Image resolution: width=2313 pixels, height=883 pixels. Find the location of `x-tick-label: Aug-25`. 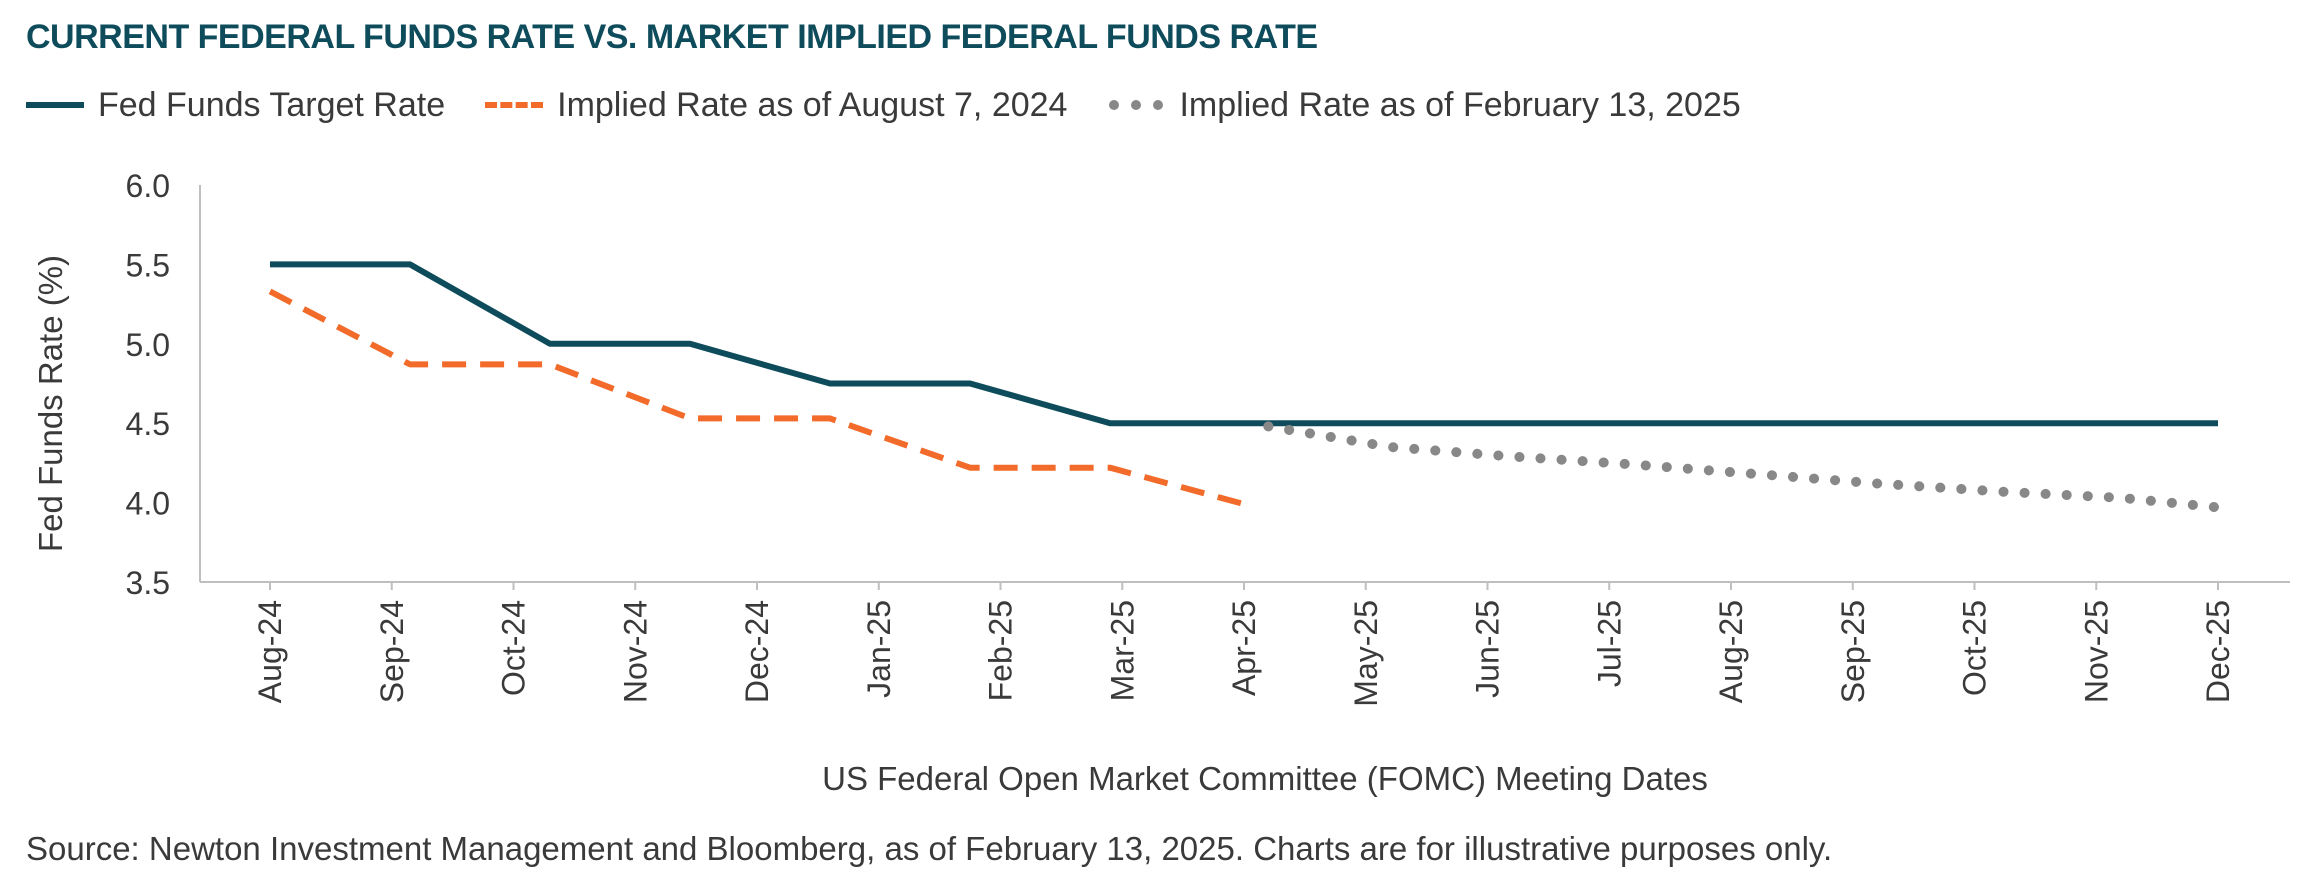

x-tick-label: Aug-25 is located at coordinates (1731, 651).